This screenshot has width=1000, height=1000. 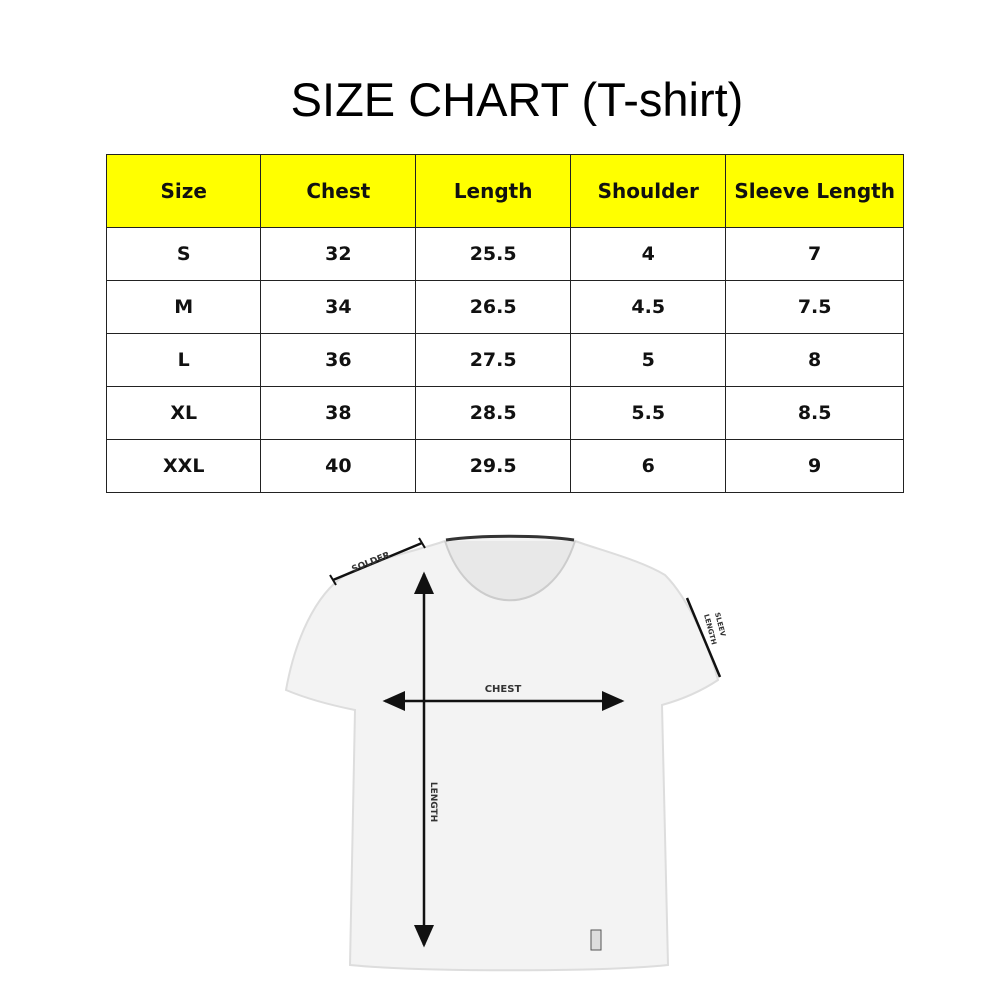 What do you see at coordinates (814, 413) in the screenshot?
I see `cell-sleeve-length: 8.5` at bounding box center [814, 413].